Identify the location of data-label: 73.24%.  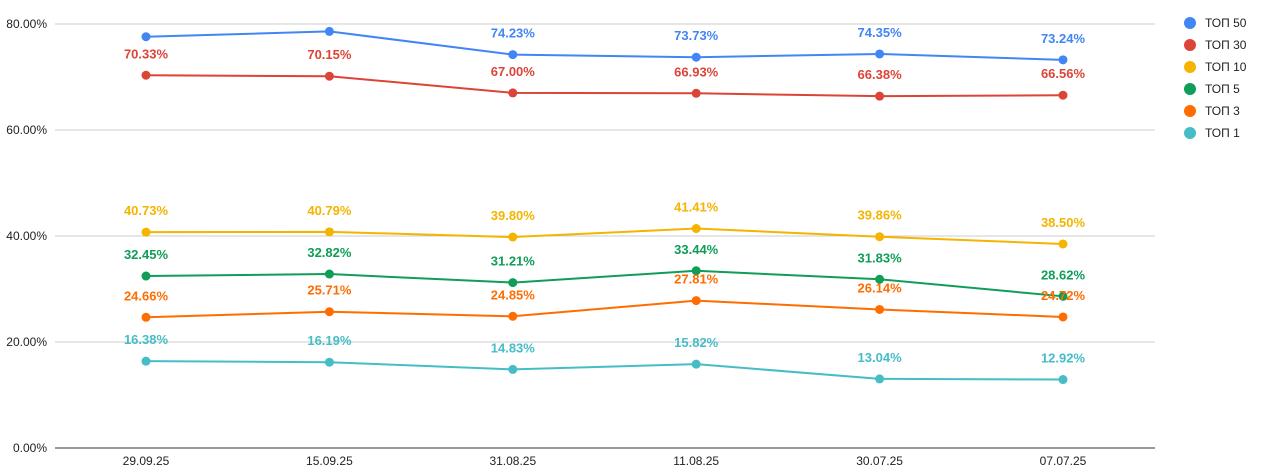
(1063, 38).